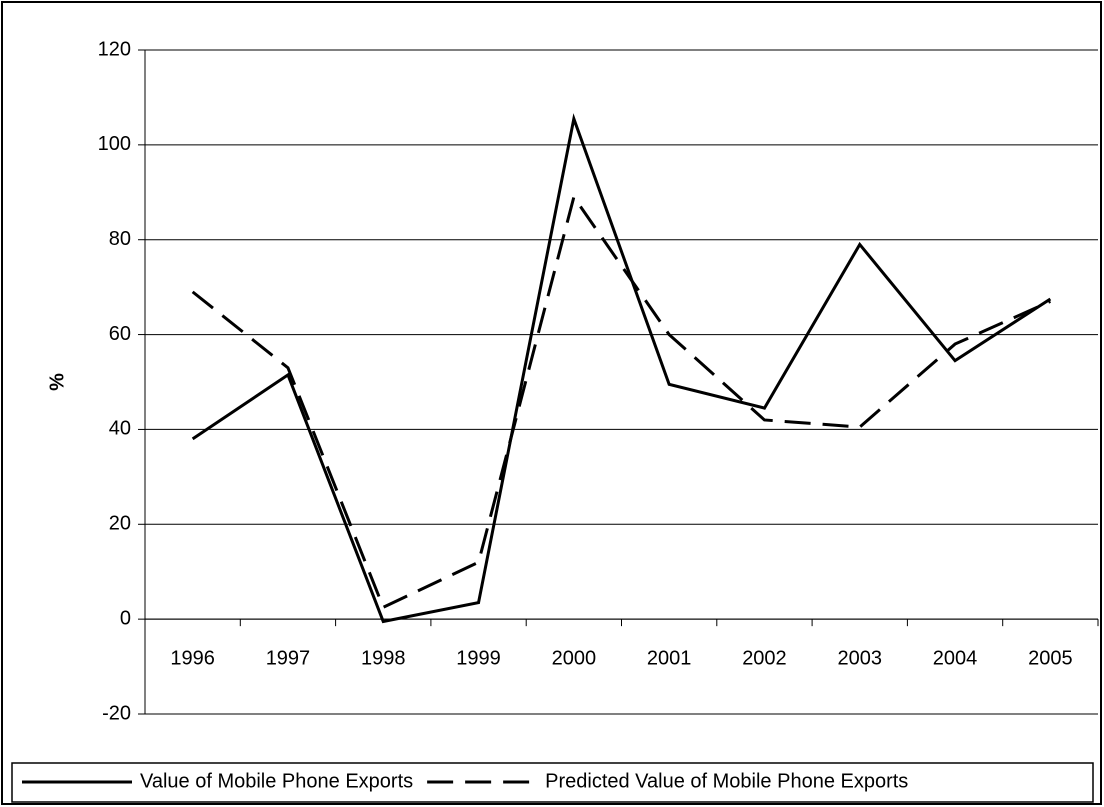 Image resolution: width=1104 pixels, height=807 pixels. I want to click on x-tick-label: 1999, so click(478, 658).